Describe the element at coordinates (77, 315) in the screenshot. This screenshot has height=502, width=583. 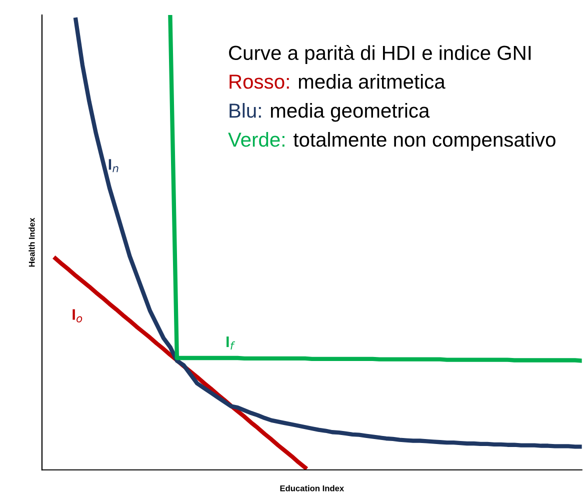
I see `series-label: I$_{o}$` at that location.